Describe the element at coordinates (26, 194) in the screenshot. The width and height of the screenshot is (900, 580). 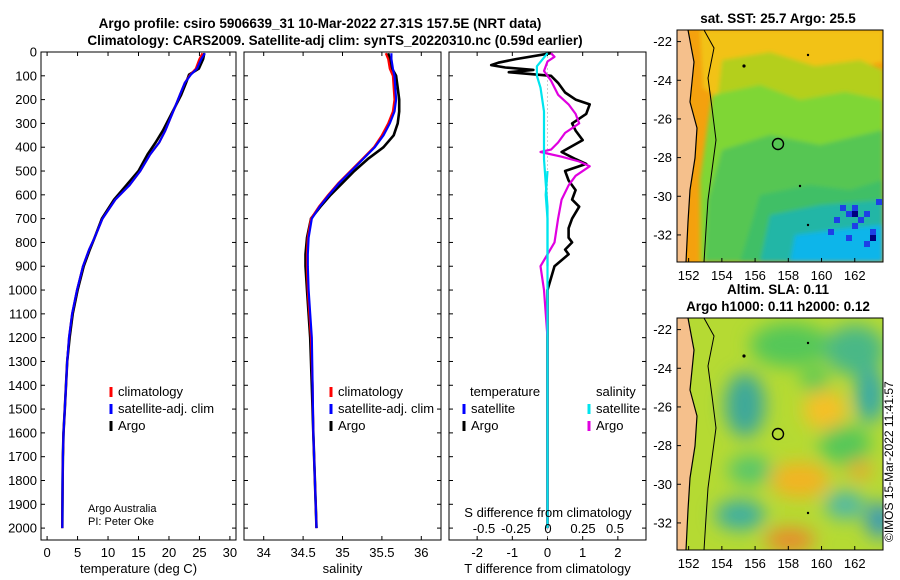
I see `y-tick-label: 600` at that location.